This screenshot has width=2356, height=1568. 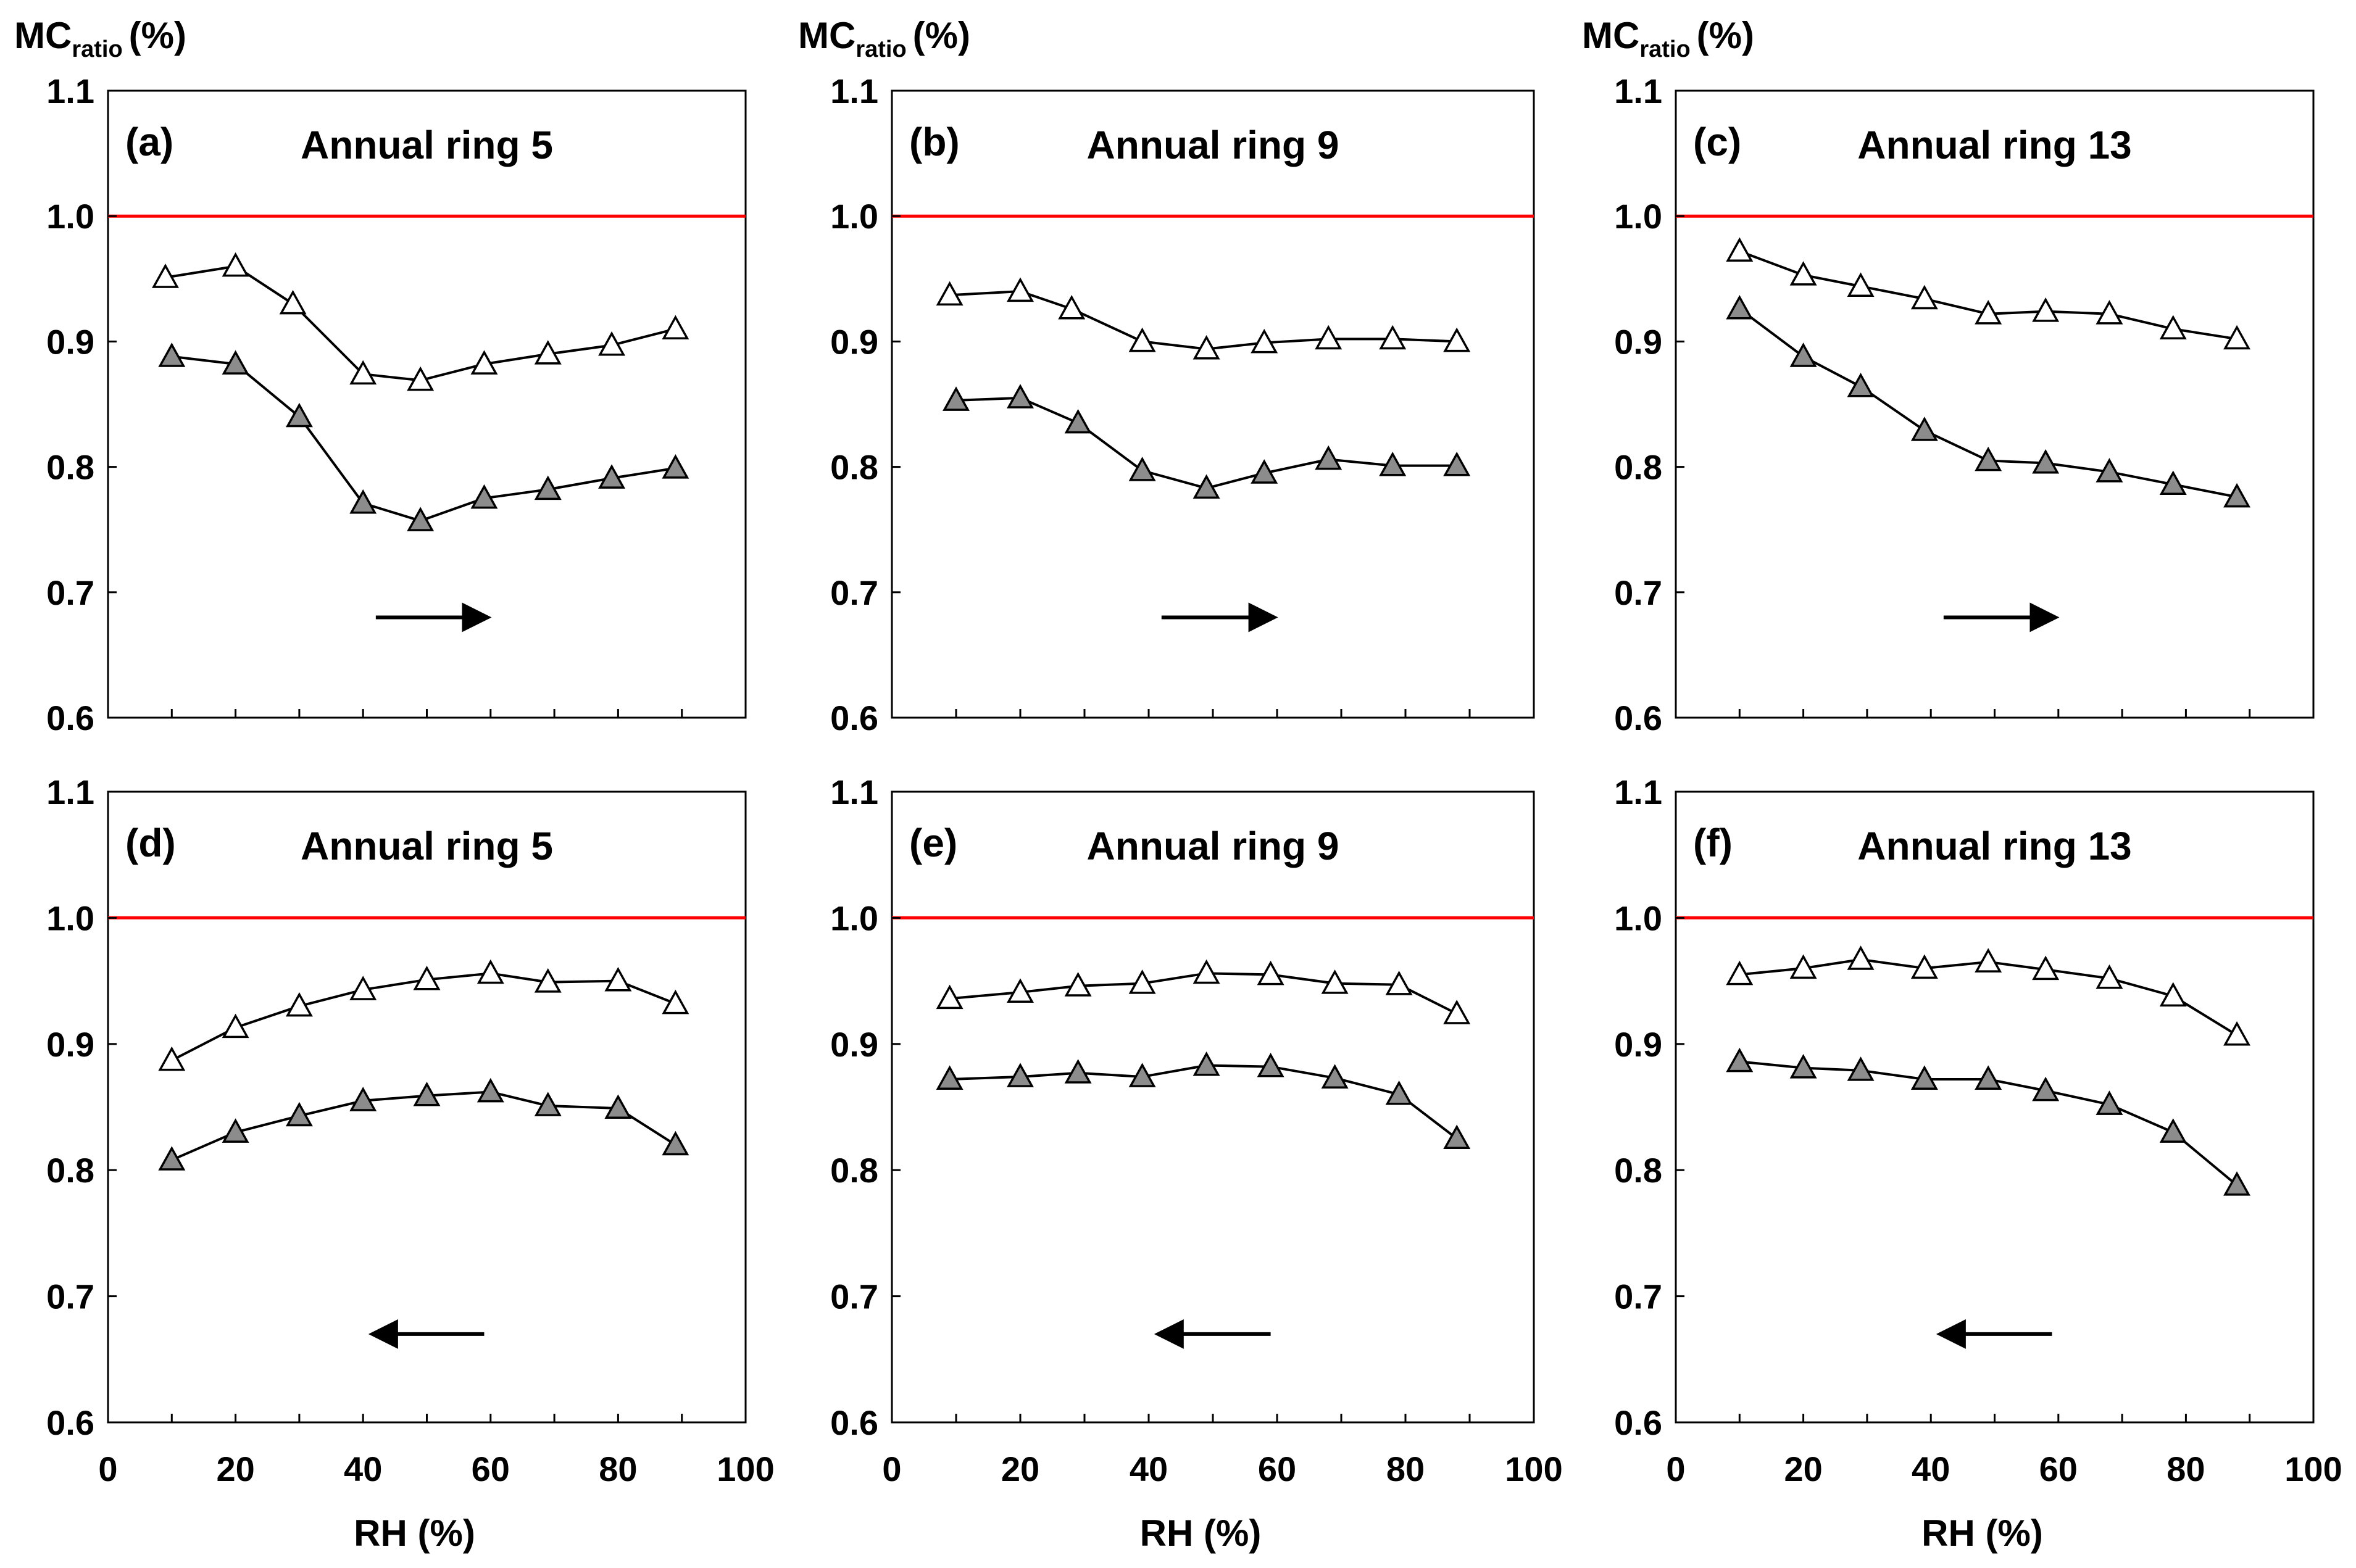 What do you see at coordinates (933, 843) in the screenshot?
I see `panel-letter: (e)` at bounding box center [933, 843].